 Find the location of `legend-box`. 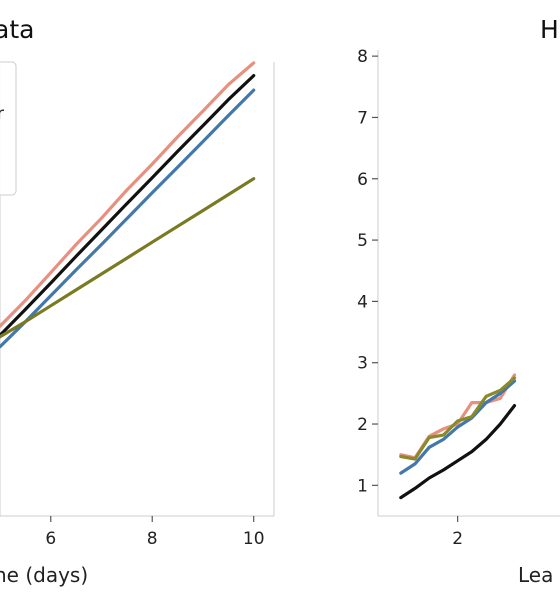

legend-box is located at coordinates (8, 128).